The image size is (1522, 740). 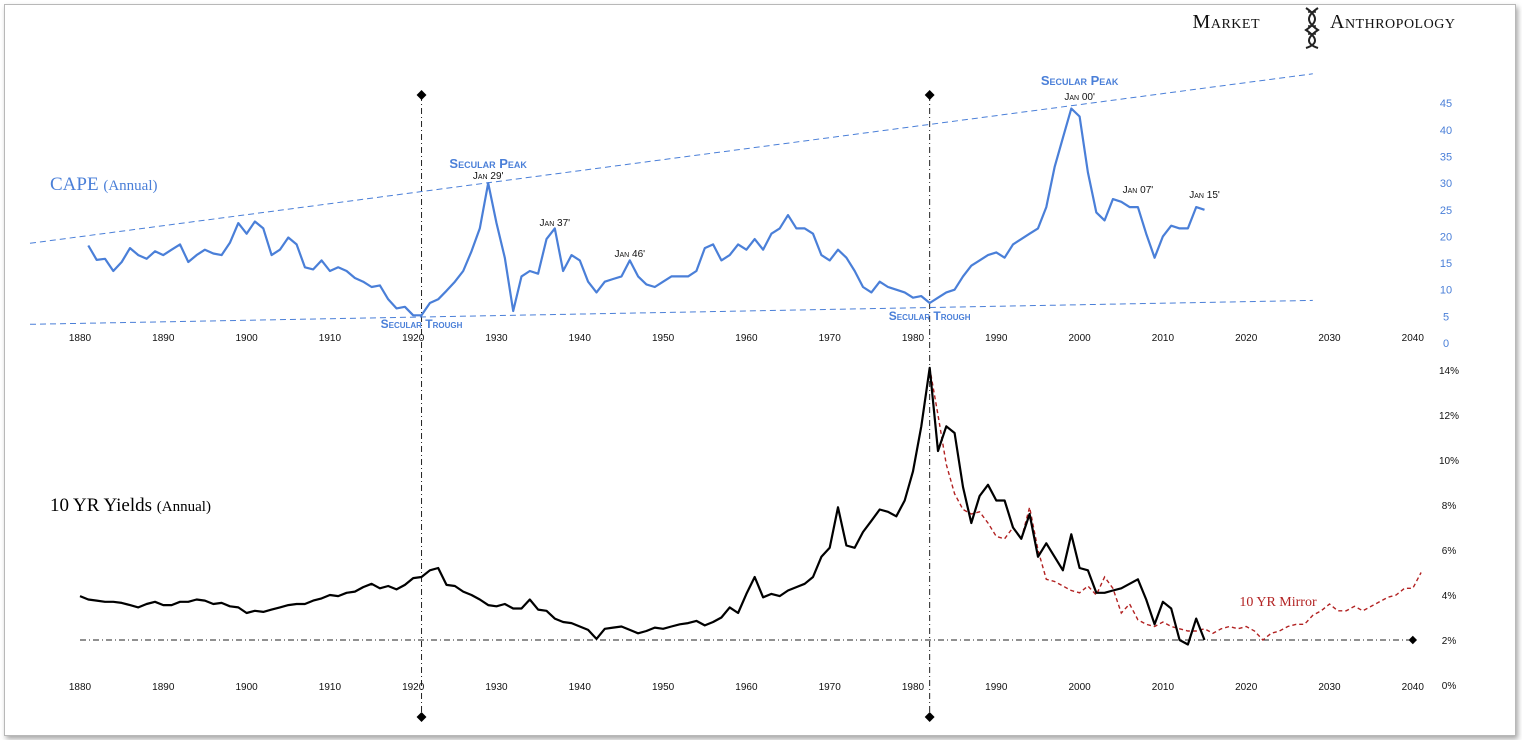 What do you see at coordinates (663, 338) in the screenshot?
I see `cape-x-tick-label: 1950` at bounding box center [663, 338].